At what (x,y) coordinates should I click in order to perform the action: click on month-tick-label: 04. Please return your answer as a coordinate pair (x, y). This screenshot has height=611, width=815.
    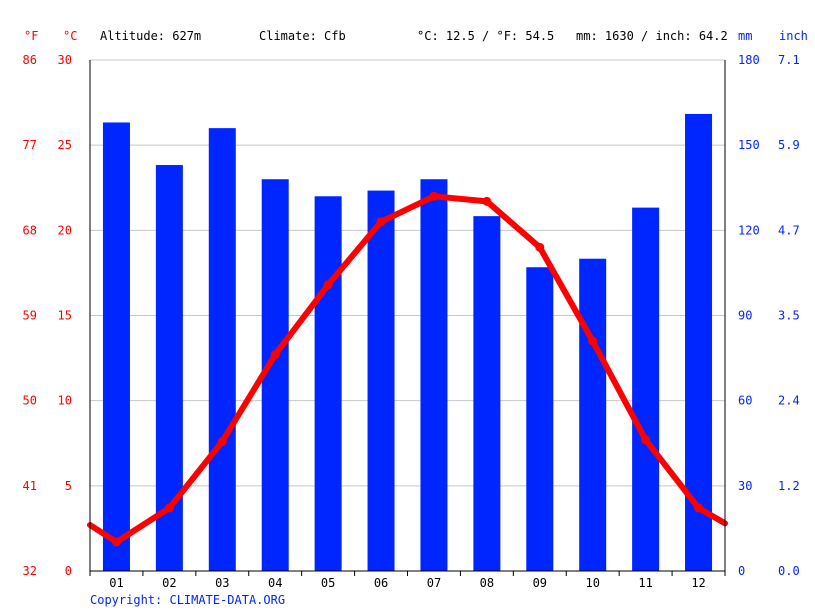
    Looking at the image, I should click on (275, 583).